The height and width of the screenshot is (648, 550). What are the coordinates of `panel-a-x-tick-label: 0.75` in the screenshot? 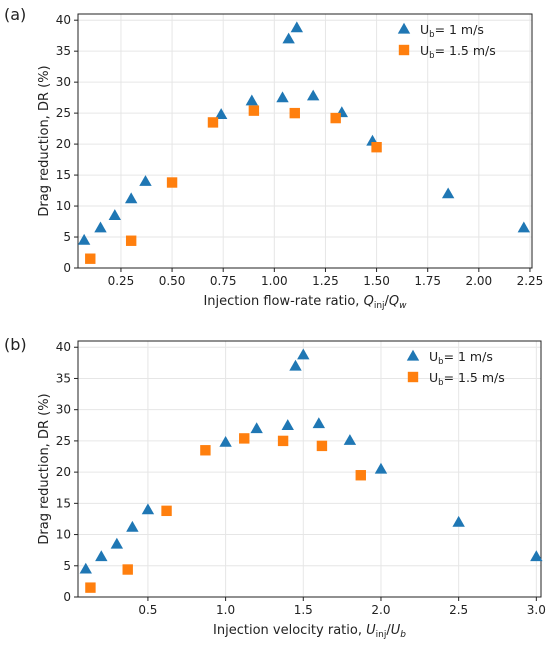 It's located at (223, 281).